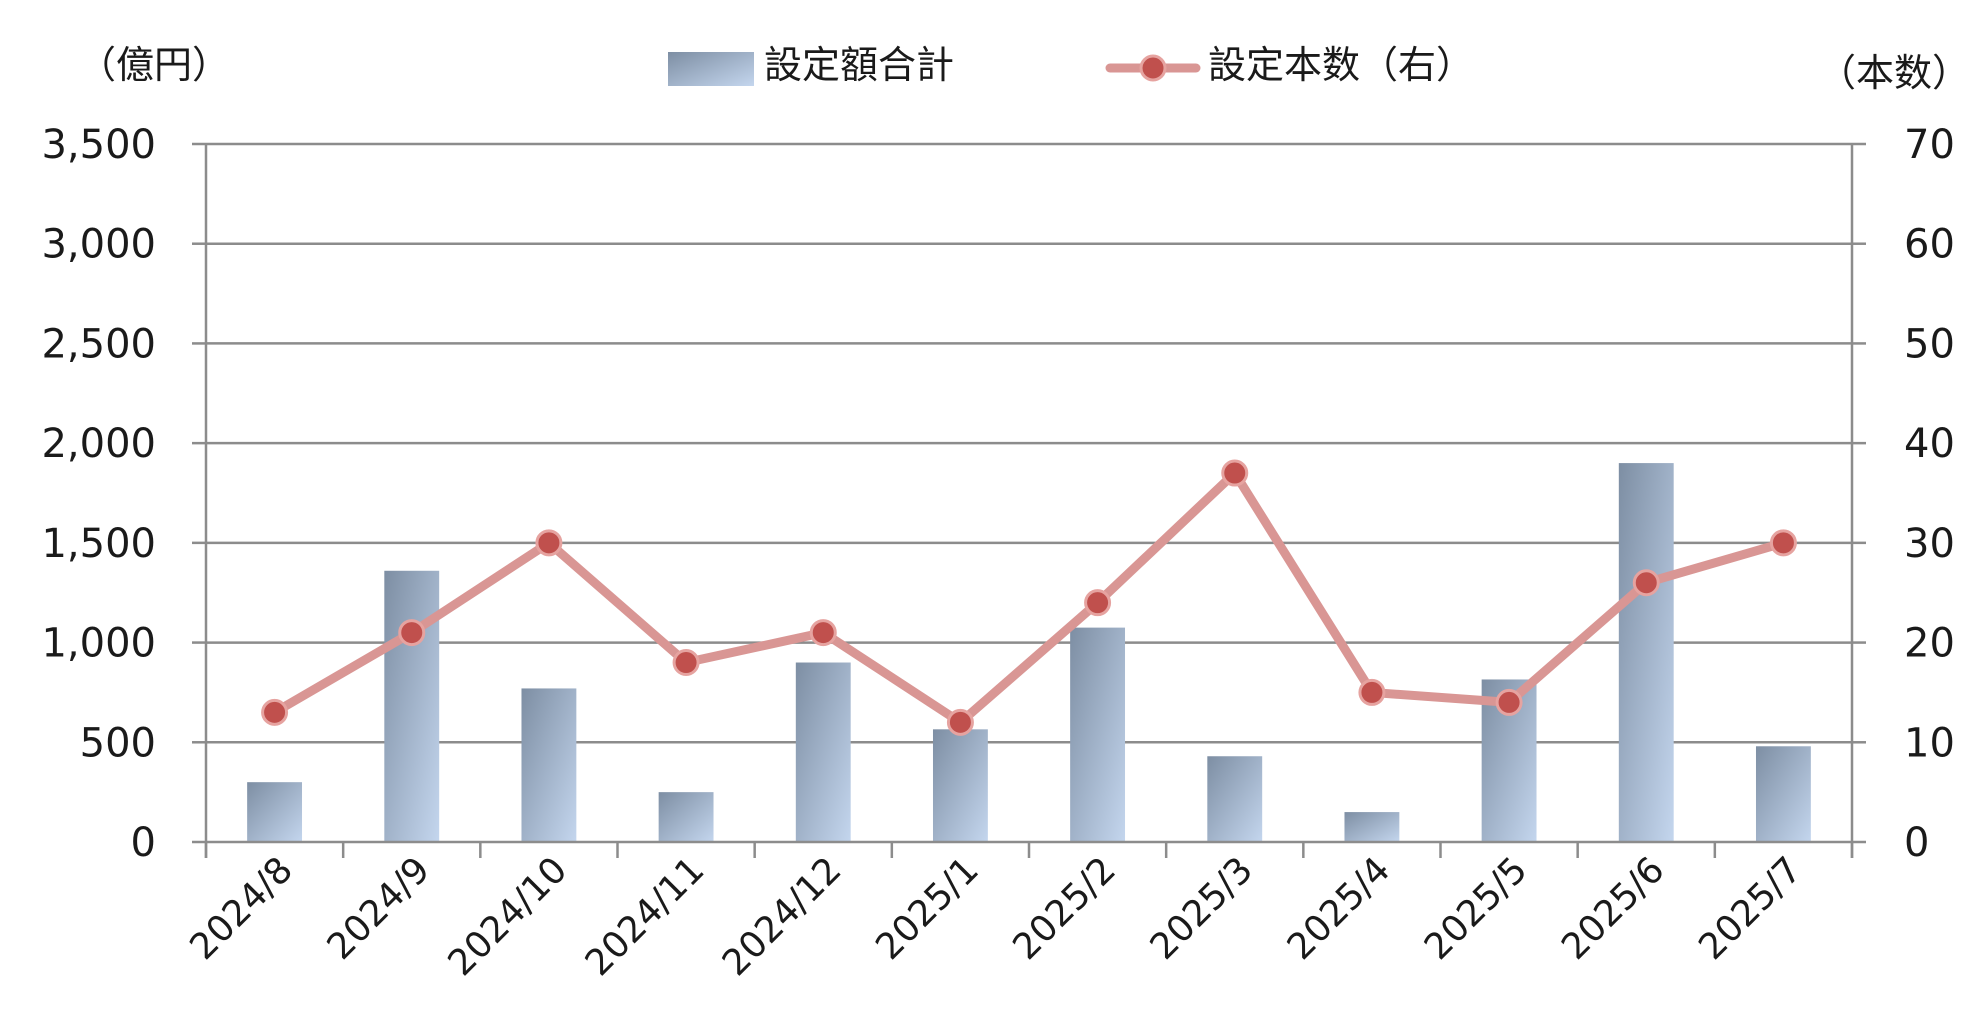 The height and width of the screenshot is (1029, 1986). What do you see at coordinates (98, 444) in the screenshot?
I see `left-tick-label: 2,000` at bounding box center [98, 444].